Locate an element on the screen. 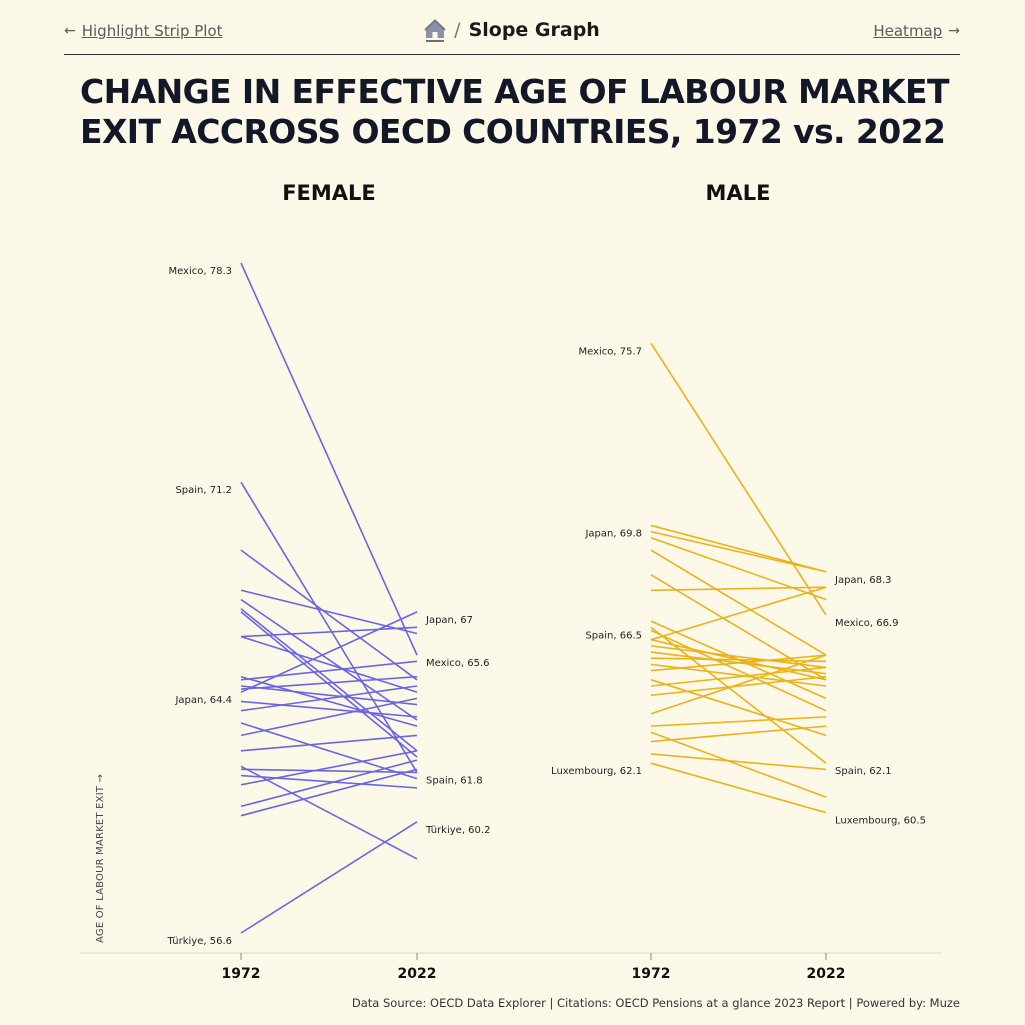 The width and height of the screenshot is (1025, 1025). next-chart-link: Heatmap → is located at coordinates (916, 31).